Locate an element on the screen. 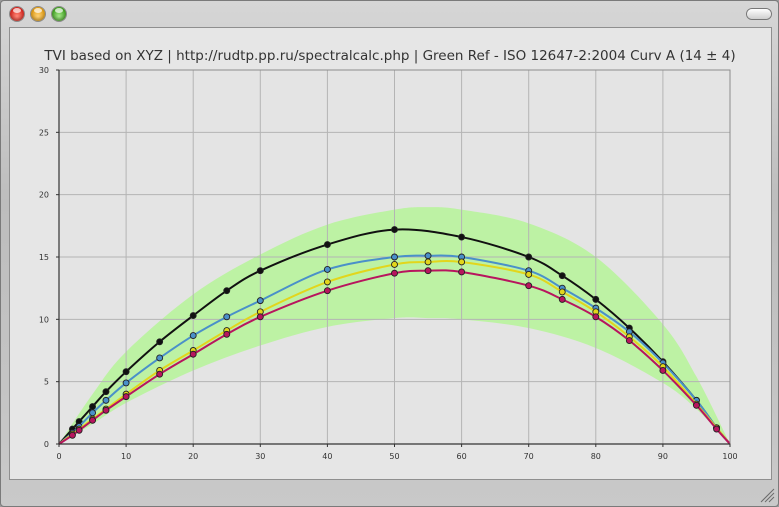  zoom-window-icon is located at coordinates (59, 14).